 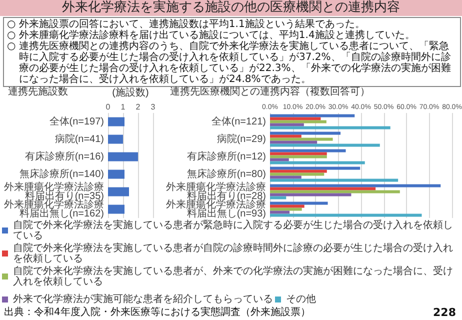 I want to click on y-tick-label: 全体(n=197), so click(x=76, y=121).